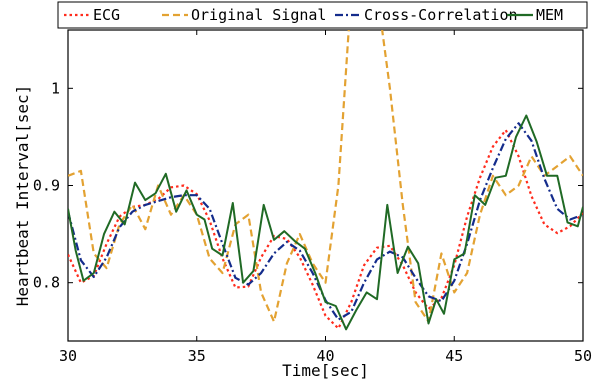 This screenshot has height=381, width=598. Describe the element at coordinates (549, 15) in the screenshot. I see `legend-label: MEM` at that location.